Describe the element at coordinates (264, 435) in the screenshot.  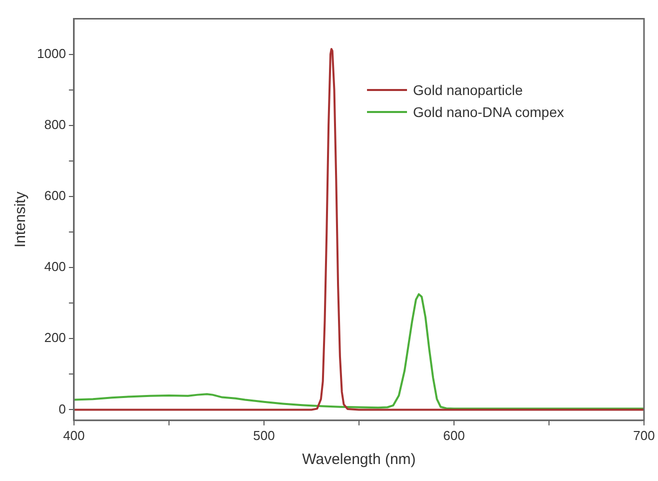
I see `x-tick-label: 500` at that location.